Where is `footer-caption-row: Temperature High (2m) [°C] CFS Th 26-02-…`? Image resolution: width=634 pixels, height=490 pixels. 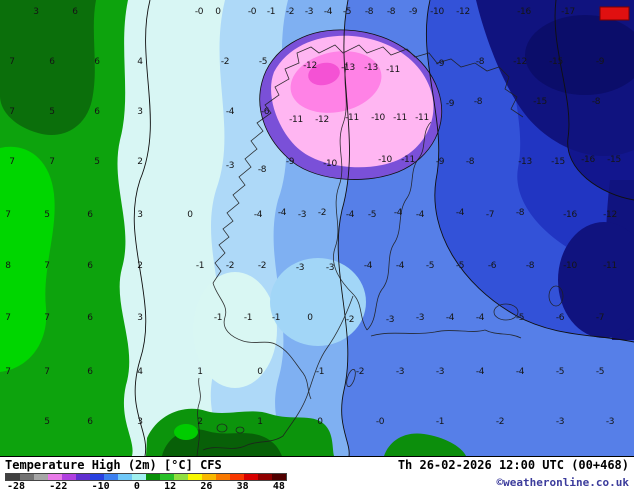 footer-caption-row: Temperature High (2m) [°C] CFS Th 26-02-… is located at coordinates (317, 464).